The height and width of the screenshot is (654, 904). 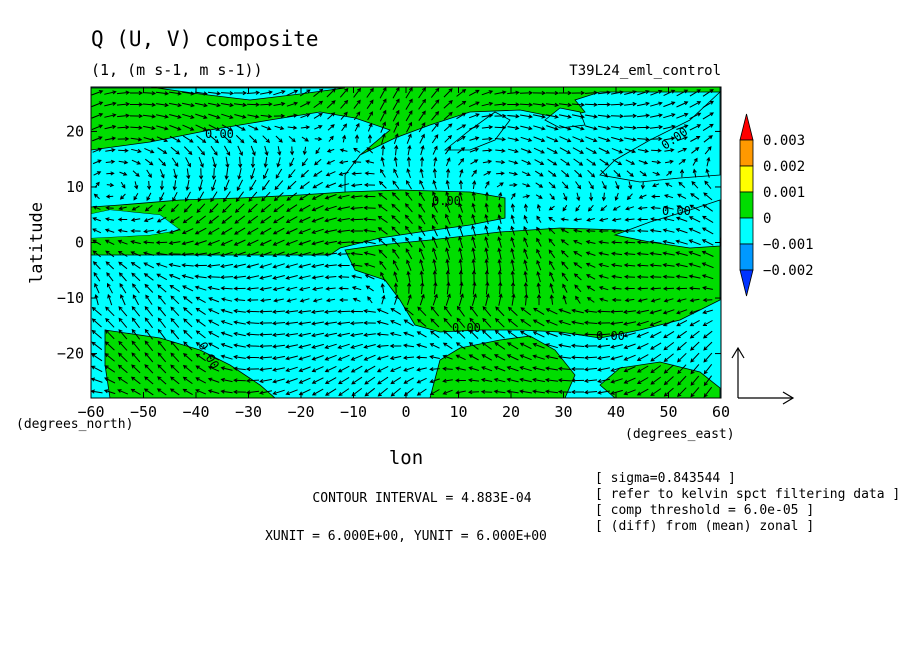 I want to click on negative-region-right, so click(x=660, y=137).